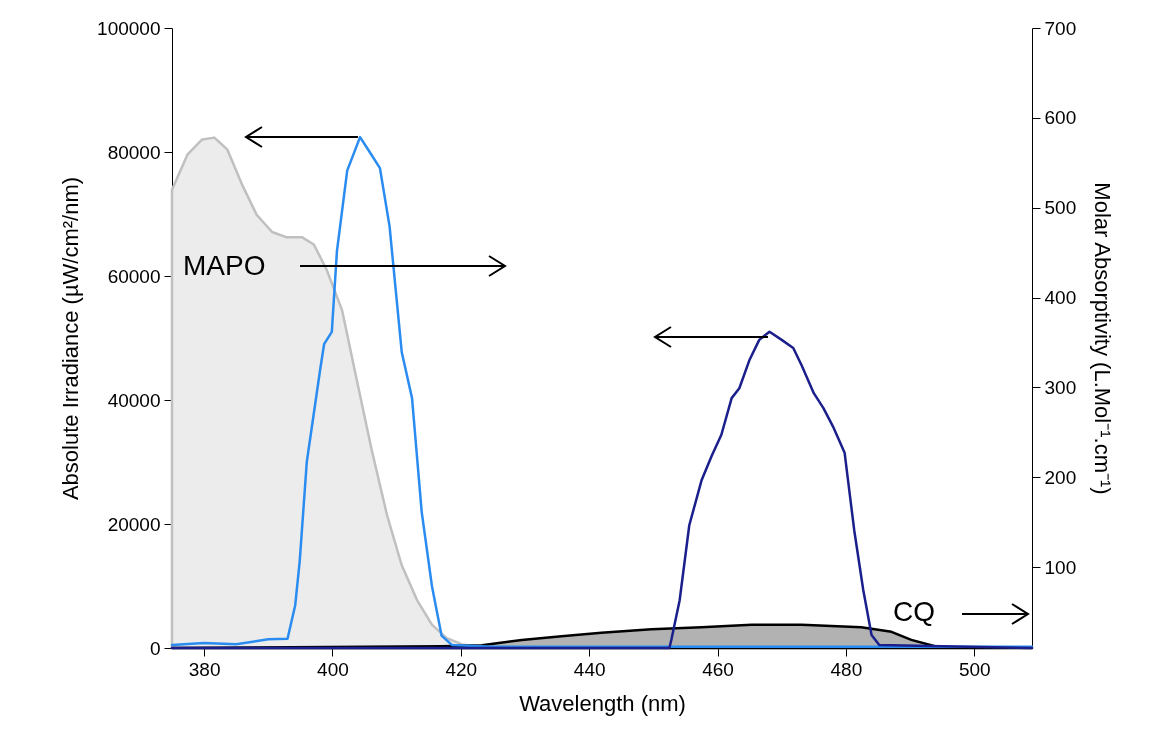 Image resolution: width=1155 pixels, height=751 pixels. I want to click on y2-tick-label: 200, so click(1060, 477).